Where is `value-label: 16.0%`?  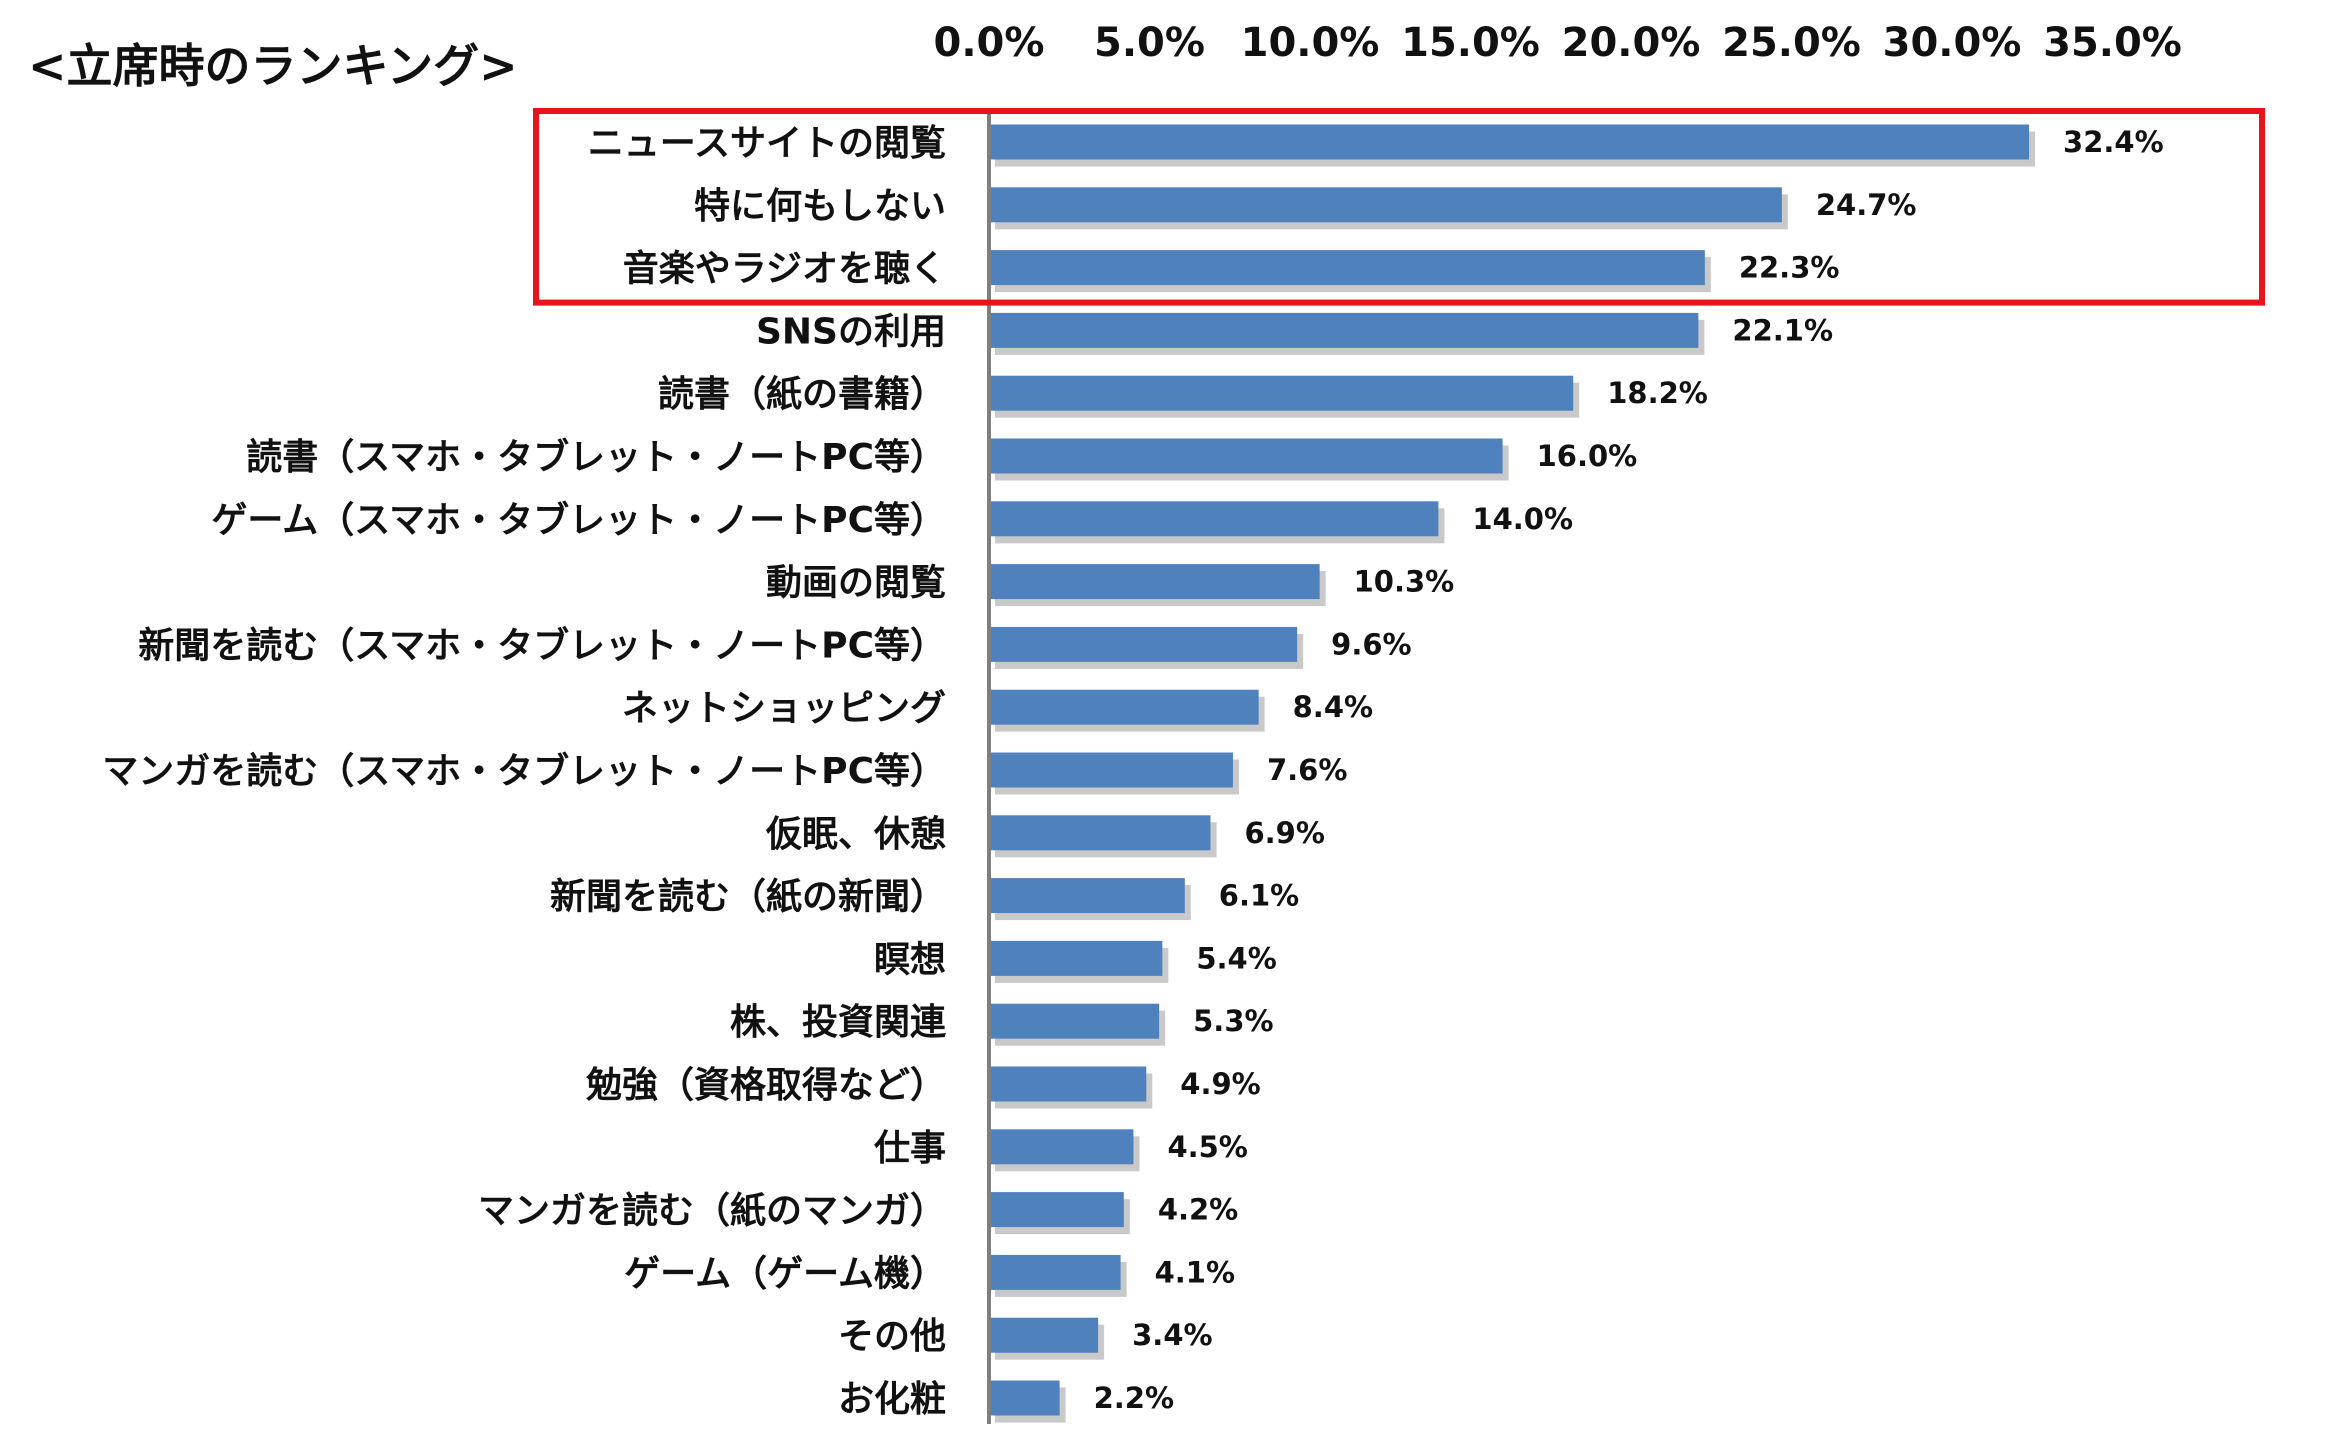 value-label: 16.0% is located at coordinates (1587, 456).